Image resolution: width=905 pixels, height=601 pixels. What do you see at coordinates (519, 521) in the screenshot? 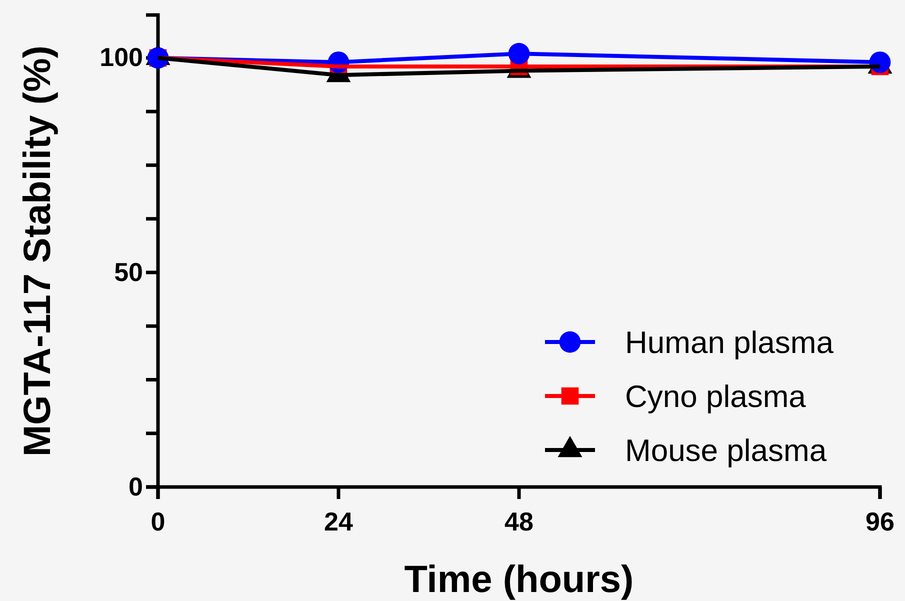
I see `x-tick-label: 48` at bounding box center [519, 521].